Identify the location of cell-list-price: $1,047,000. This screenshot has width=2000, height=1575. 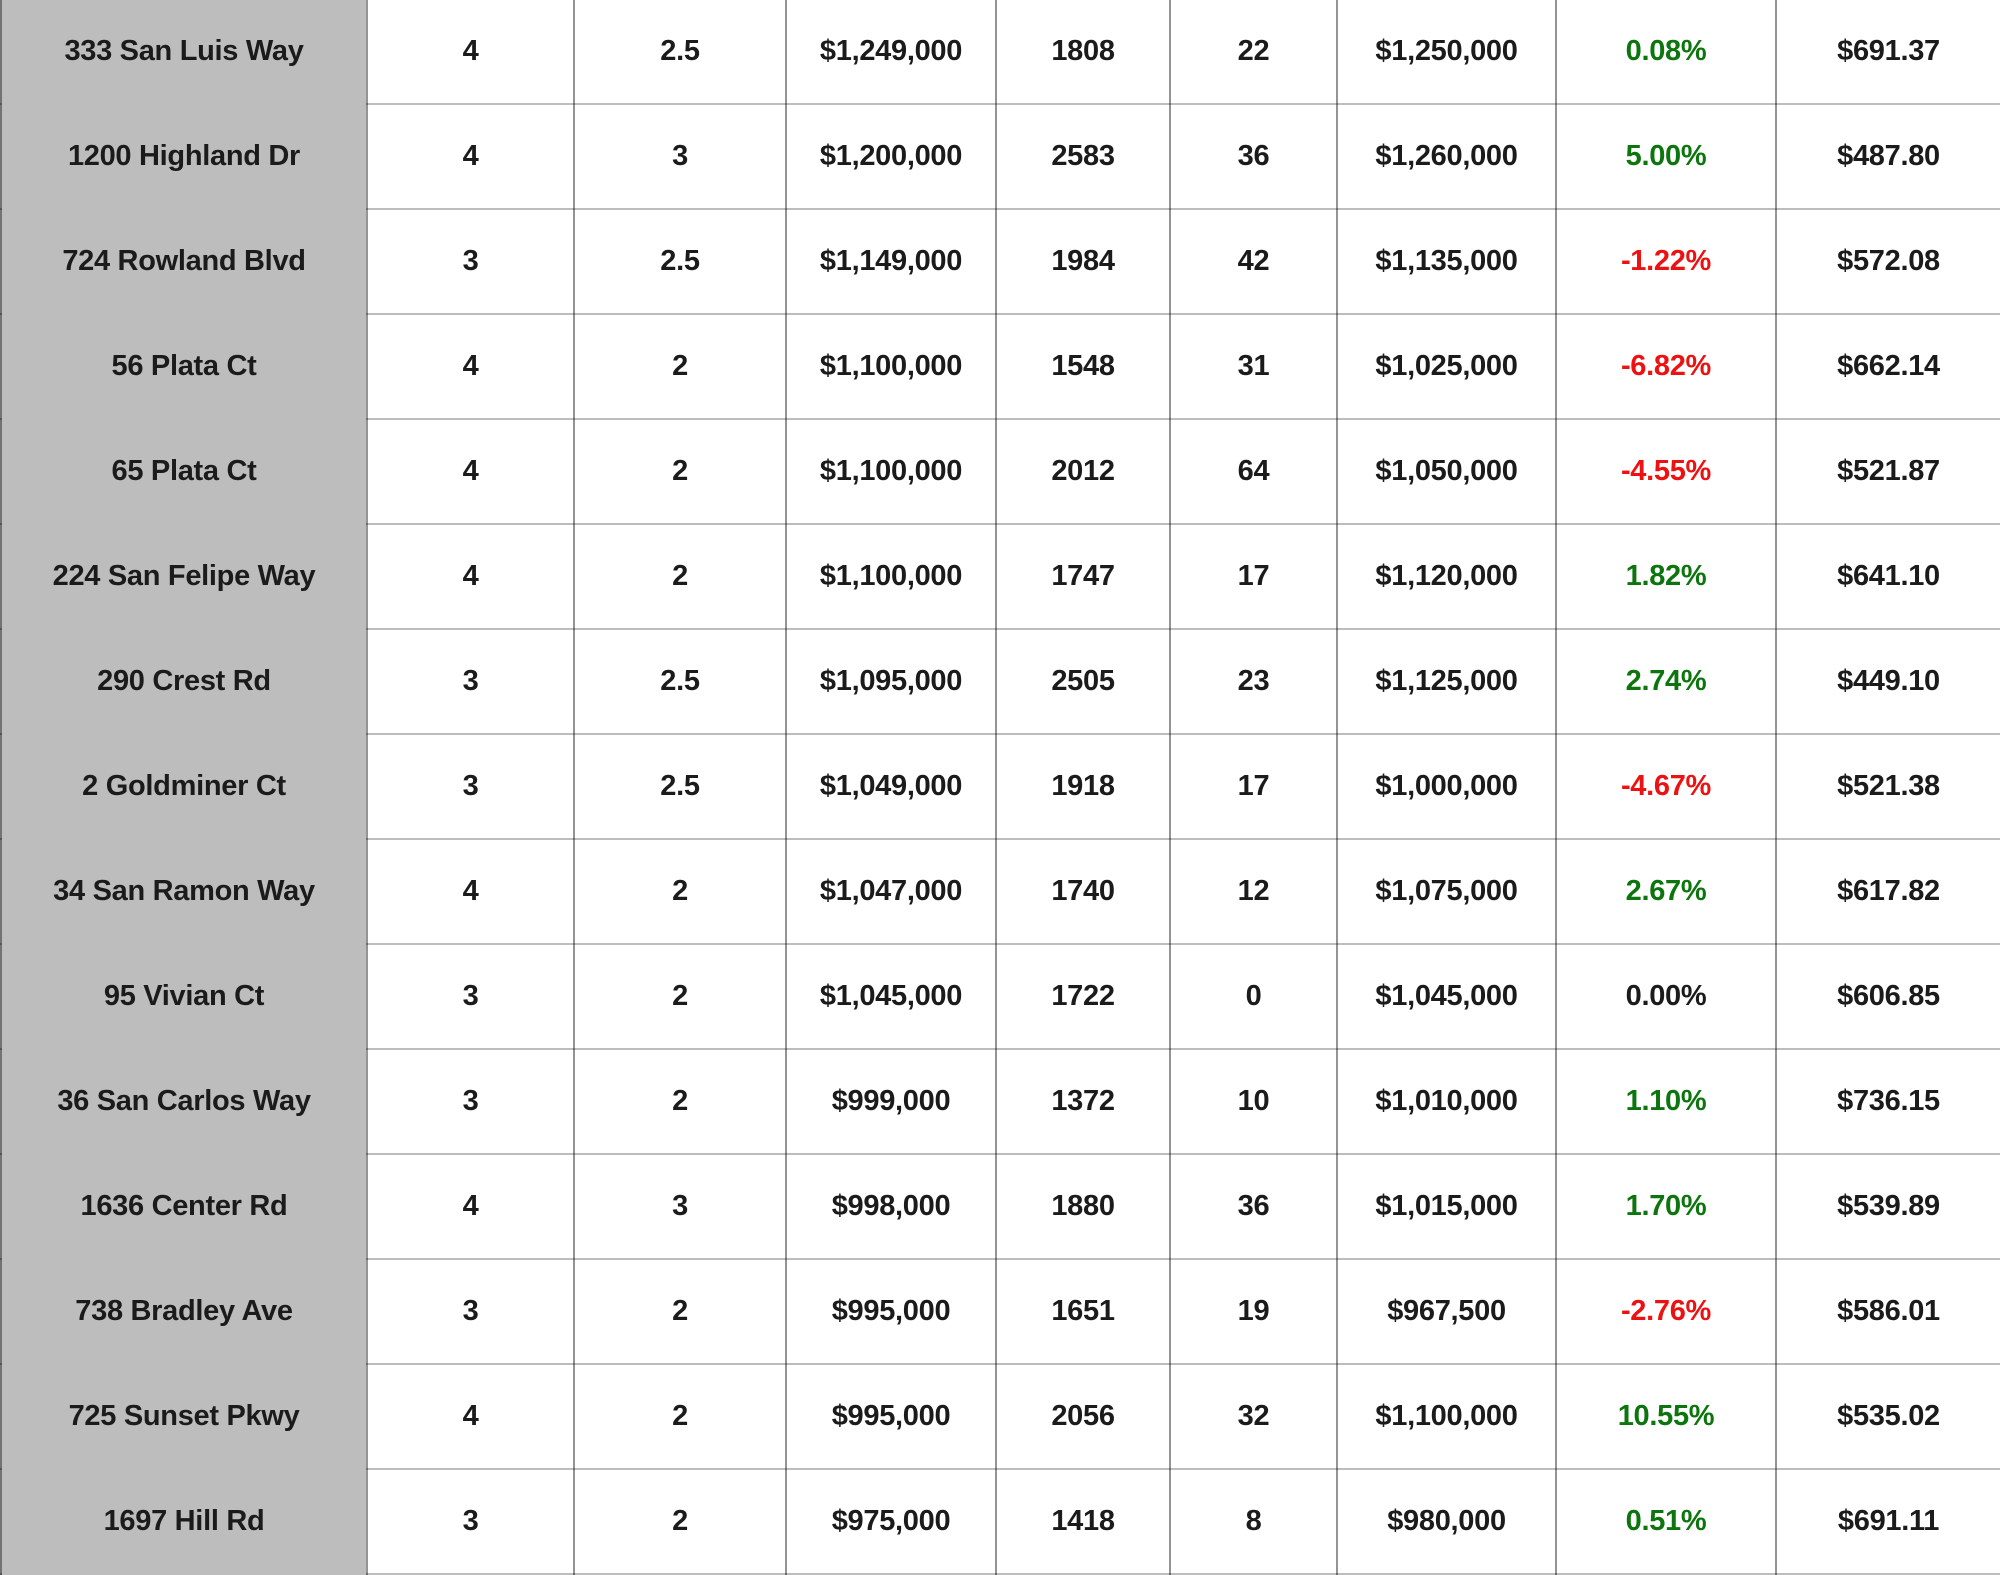
(891, 892).